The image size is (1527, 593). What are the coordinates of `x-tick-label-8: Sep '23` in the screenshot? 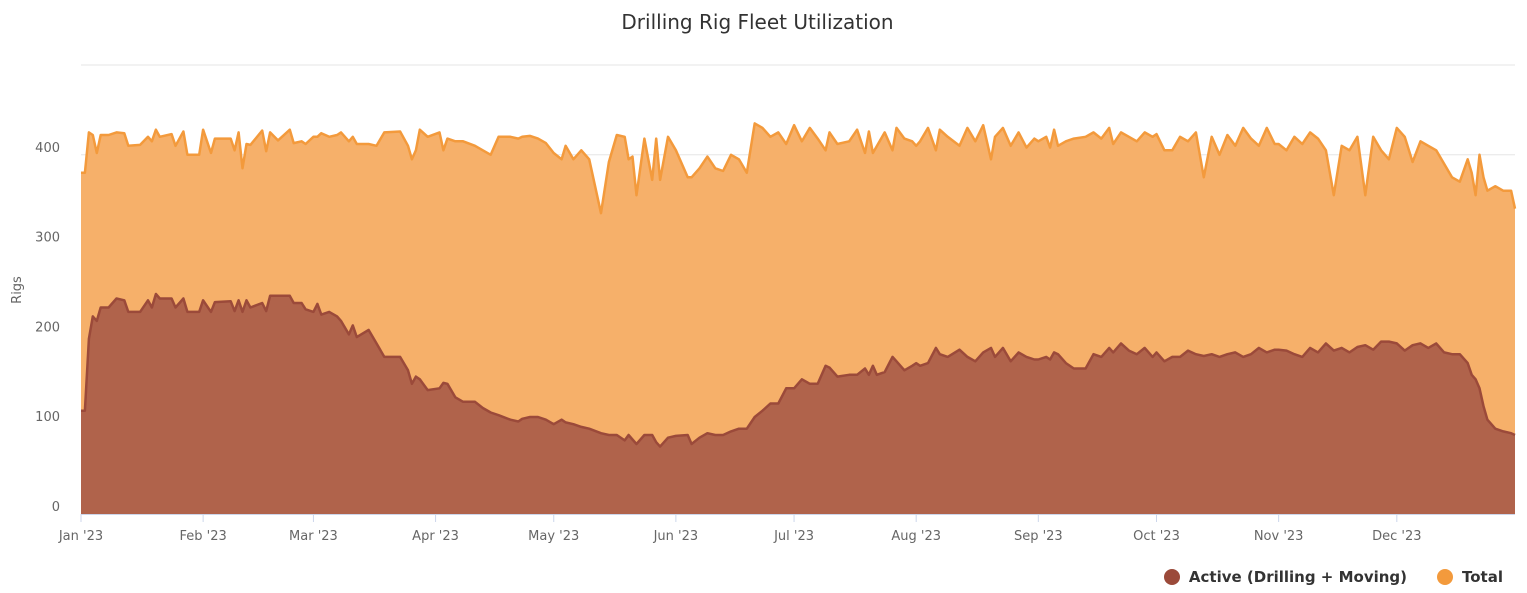 It's located at (1038, 536).